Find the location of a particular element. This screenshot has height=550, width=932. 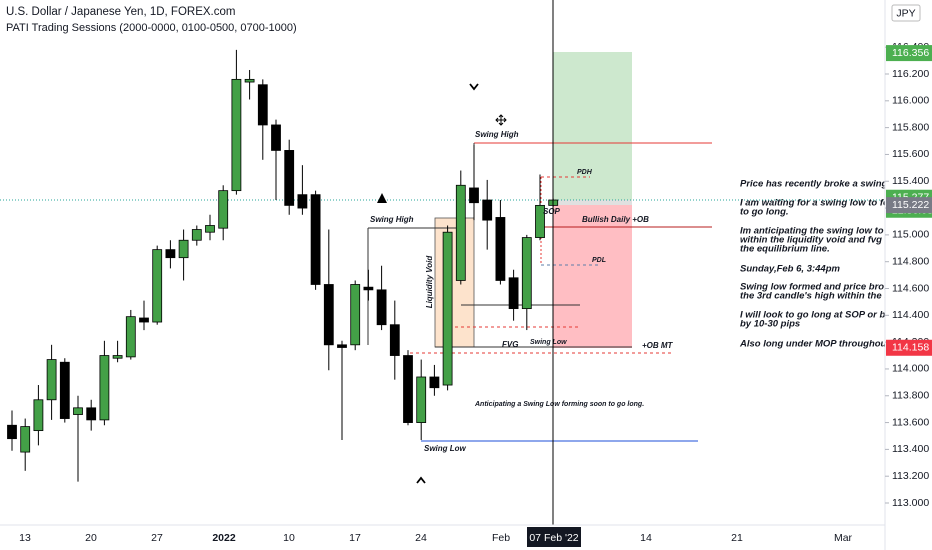

annotation: +OB MT is located at coordinates (658, 345).